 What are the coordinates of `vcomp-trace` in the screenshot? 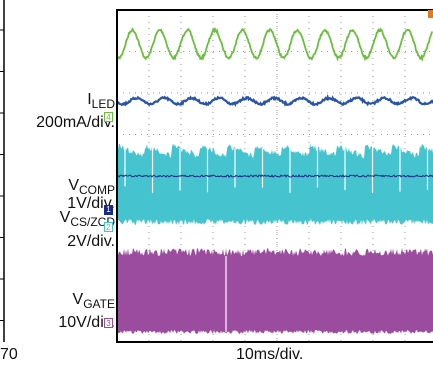 It's located at (274, 176).